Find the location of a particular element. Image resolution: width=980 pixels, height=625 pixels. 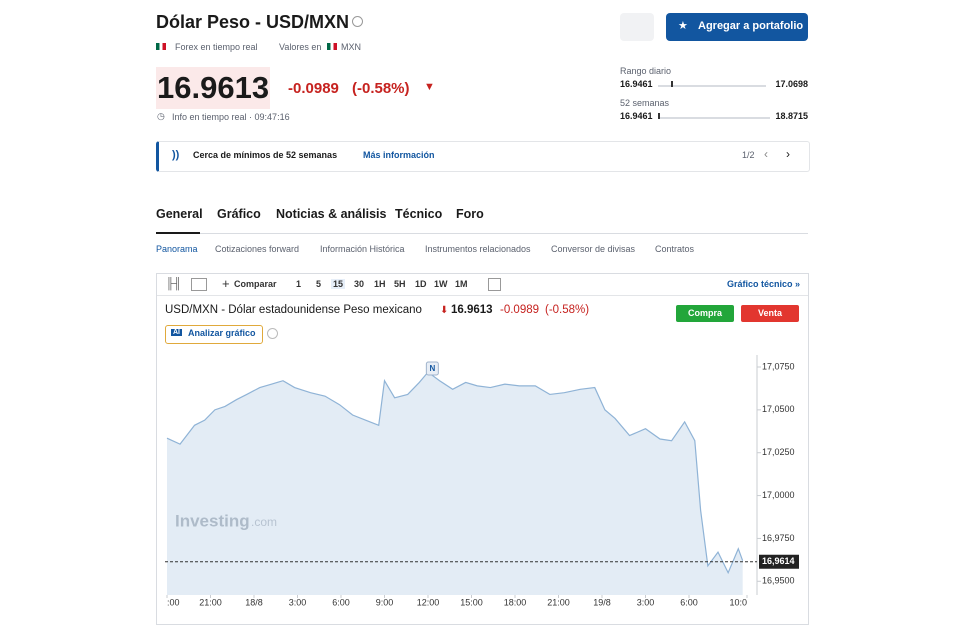

interval: 1 is located at coordinates (299, 284).